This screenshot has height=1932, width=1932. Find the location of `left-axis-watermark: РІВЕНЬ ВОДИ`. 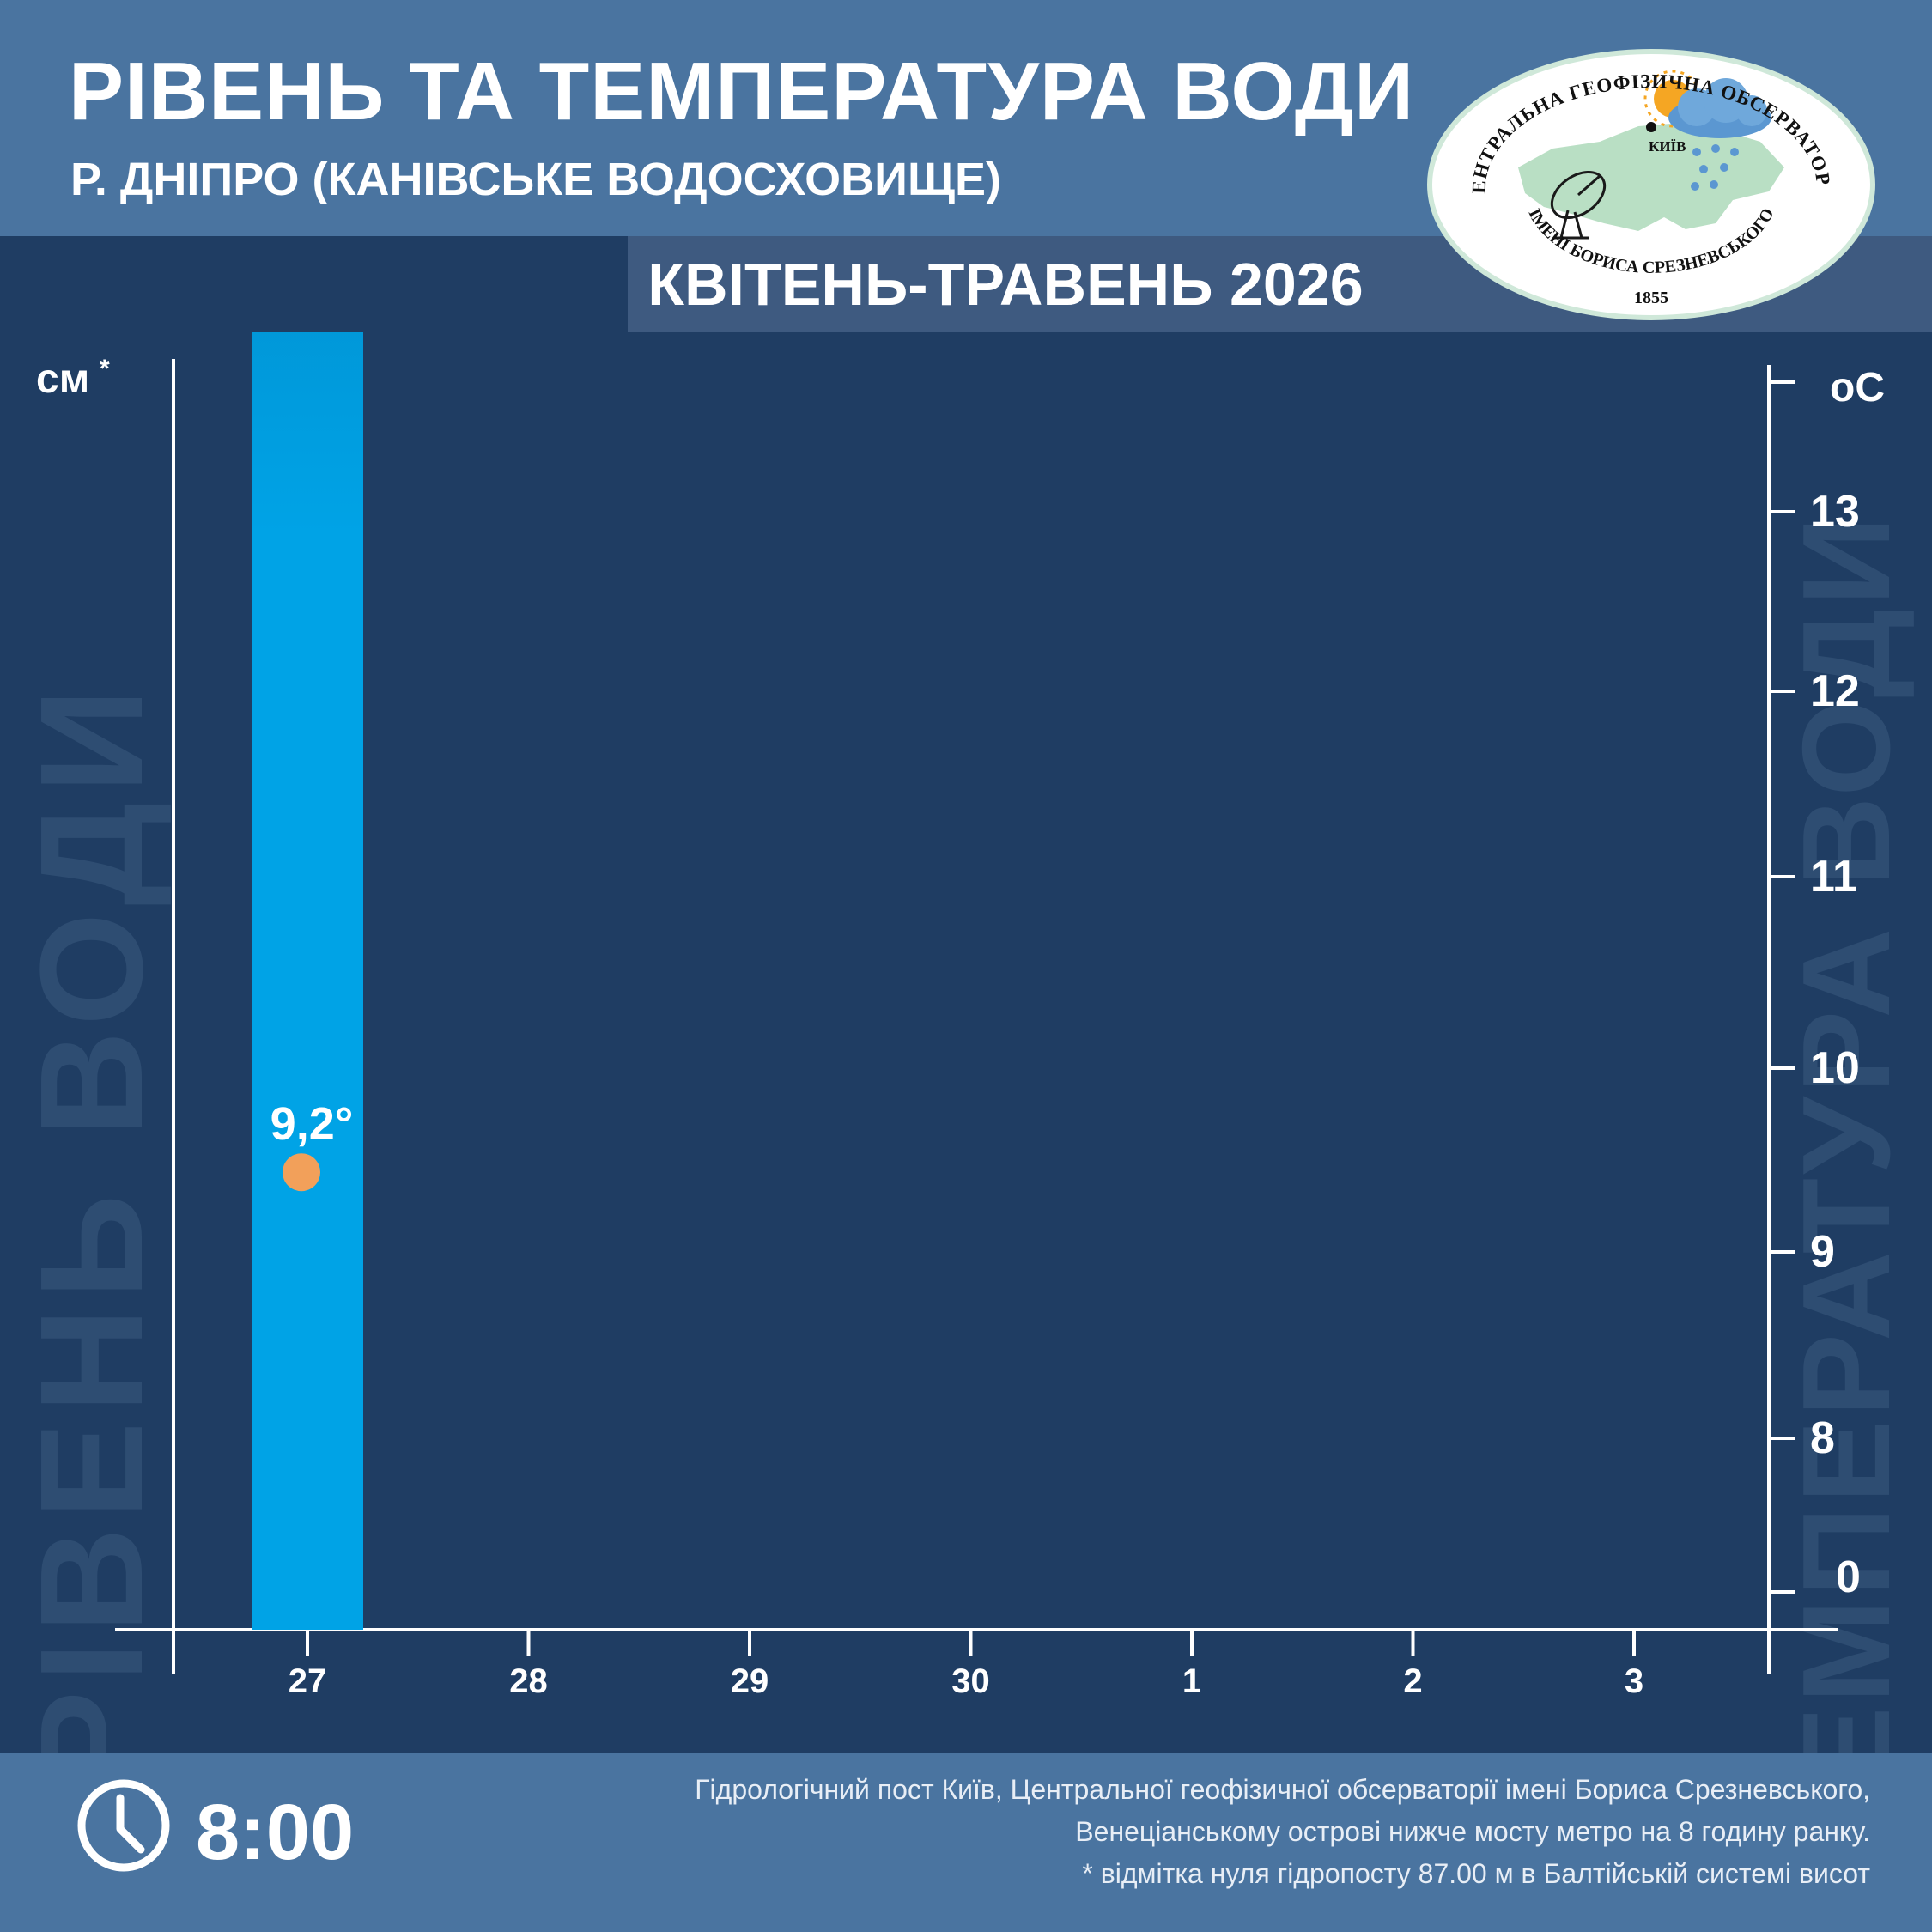

left-axis-watermark: РІВЕНЬ ВОДИ is located at coordinates (91, 1217).